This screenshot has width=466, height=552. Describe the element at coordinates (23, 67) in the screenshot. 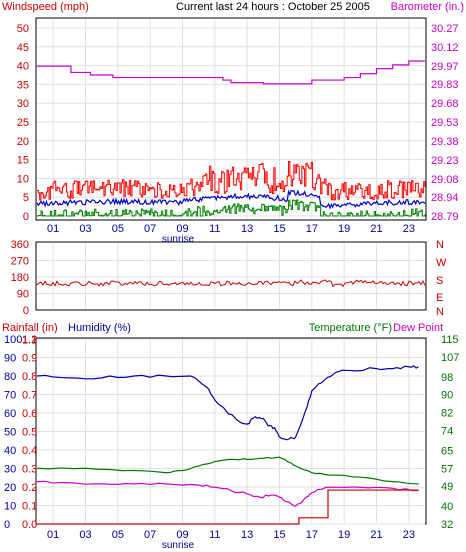

I see `windspeed-tick-label: 40` at that location.